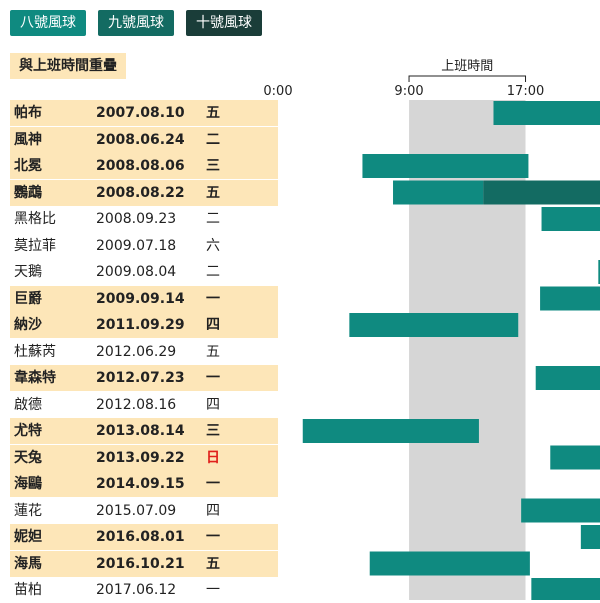  I want to click on office-hours-label: 上班時間, so click(467, 66).